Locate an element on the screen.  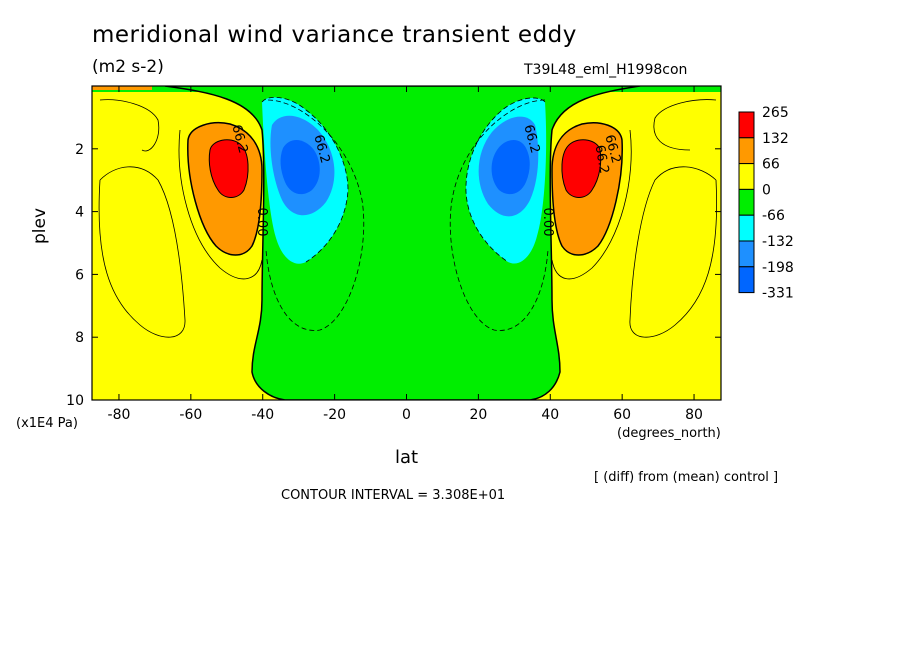
chart-title: meridional wind variance transient eddy is located at coordinates (334, 35).